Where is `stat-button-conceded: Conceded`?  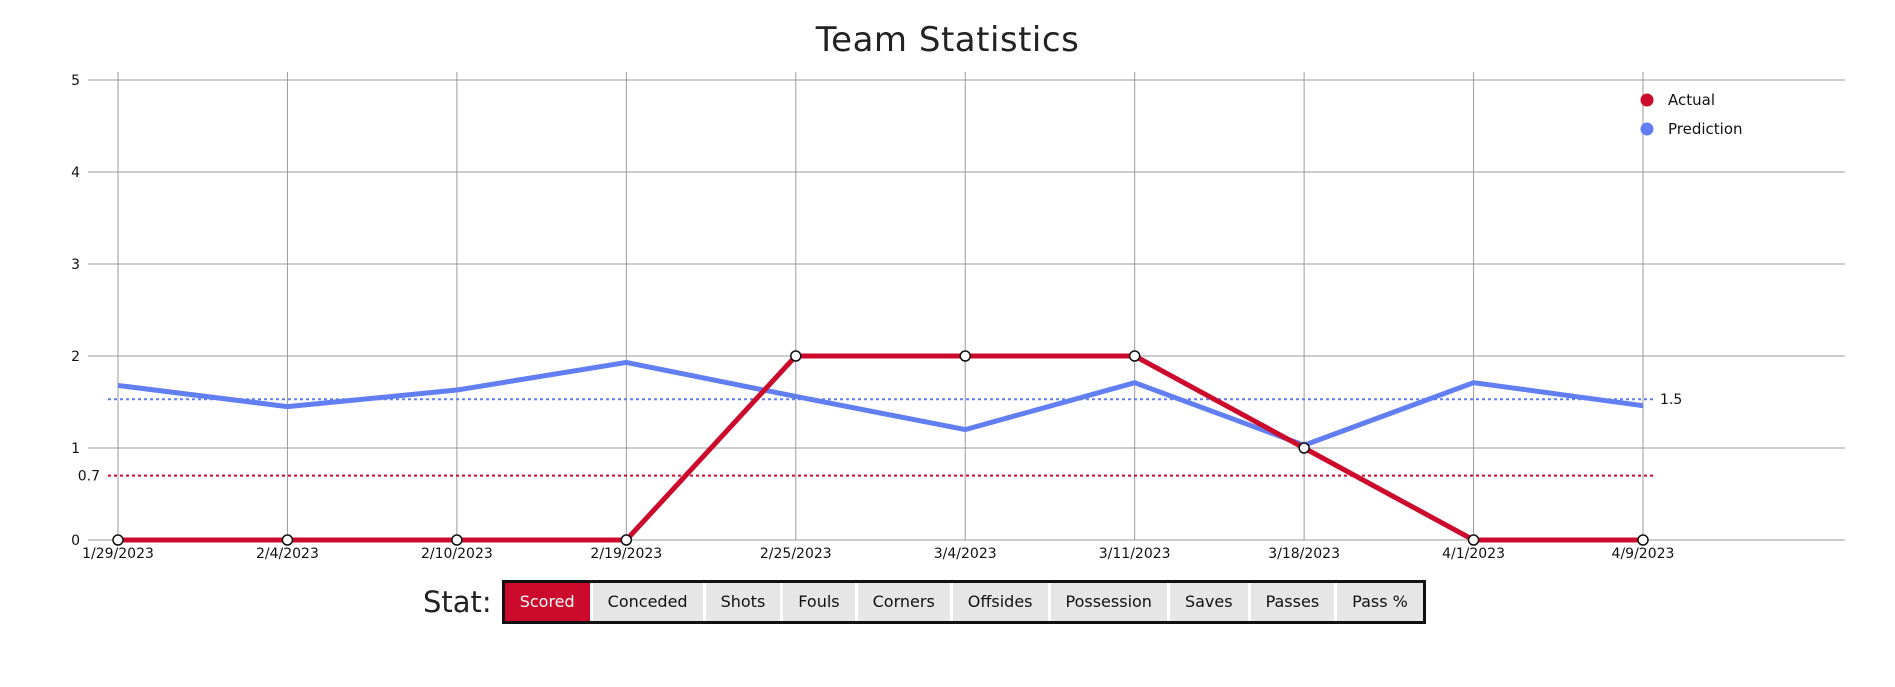 stat-button-conceded: Conceded is located at coordinates (649, 602).